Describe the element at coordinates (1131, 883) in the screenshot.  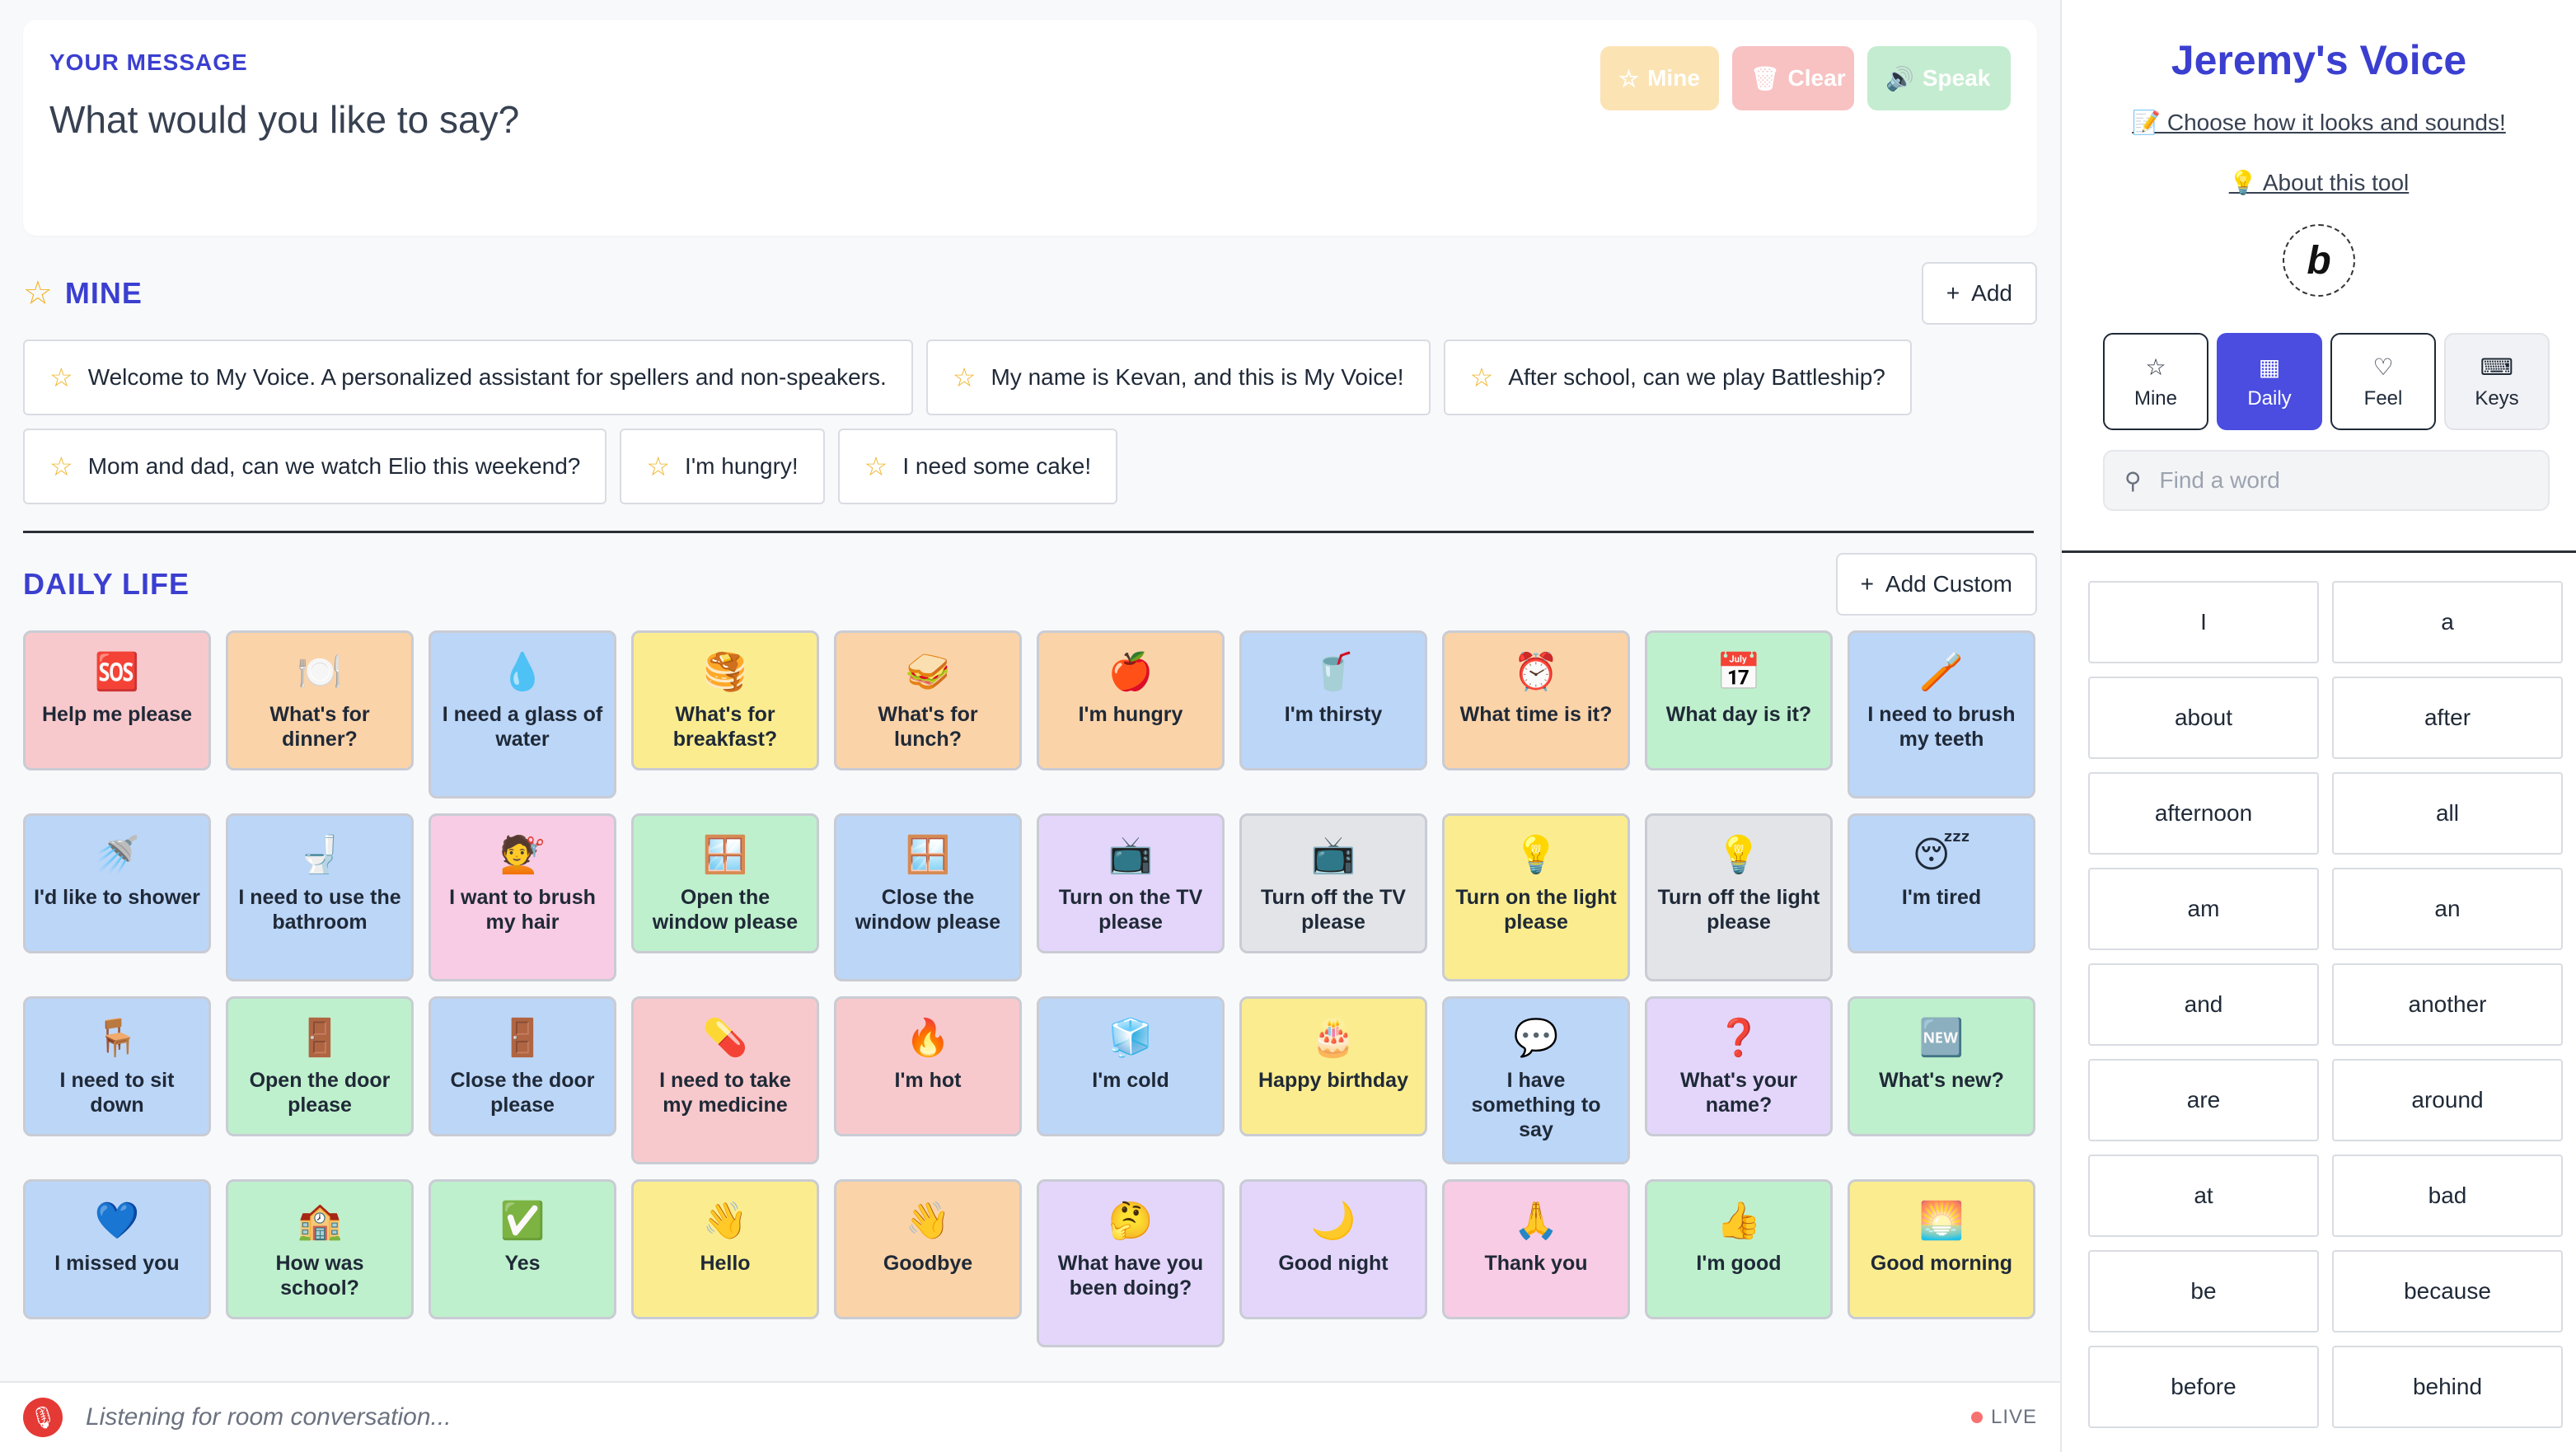
I see `phrase-tile: 📺 Turn on the TV please` at that location.